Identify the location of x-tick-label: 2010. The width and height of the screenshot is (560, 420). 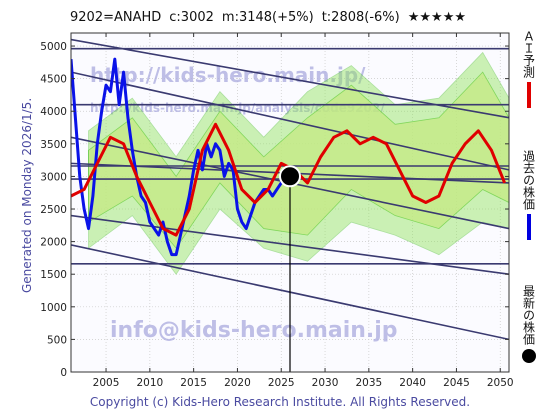
(149, 383).